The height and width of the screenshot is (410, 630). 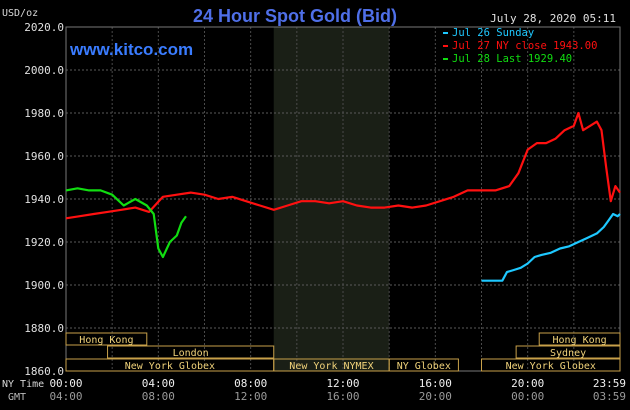 What do you see at coordinates (493, 33) in the screenshot?
I see `legend-label: Jul 26 Sunday` at bounding box center [493, 33].